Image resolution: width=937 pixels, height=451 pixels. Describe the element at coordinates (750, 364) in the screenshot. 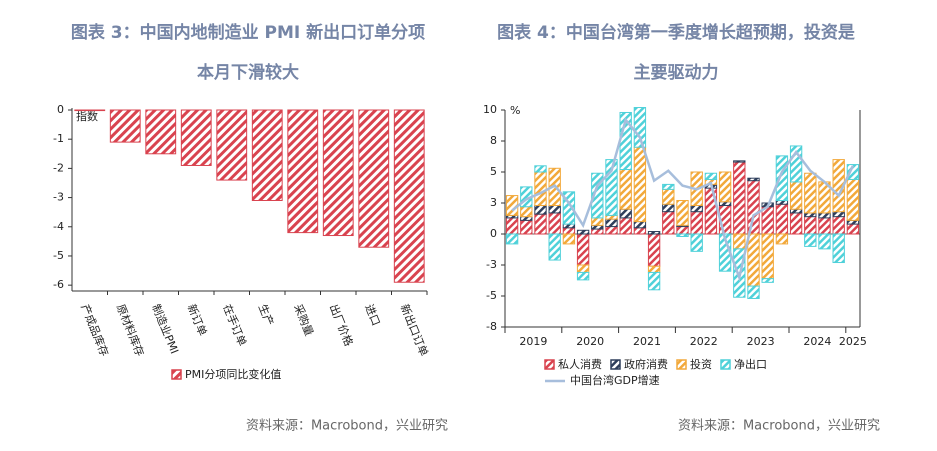

I see `legend-label: 净出口` at that location.